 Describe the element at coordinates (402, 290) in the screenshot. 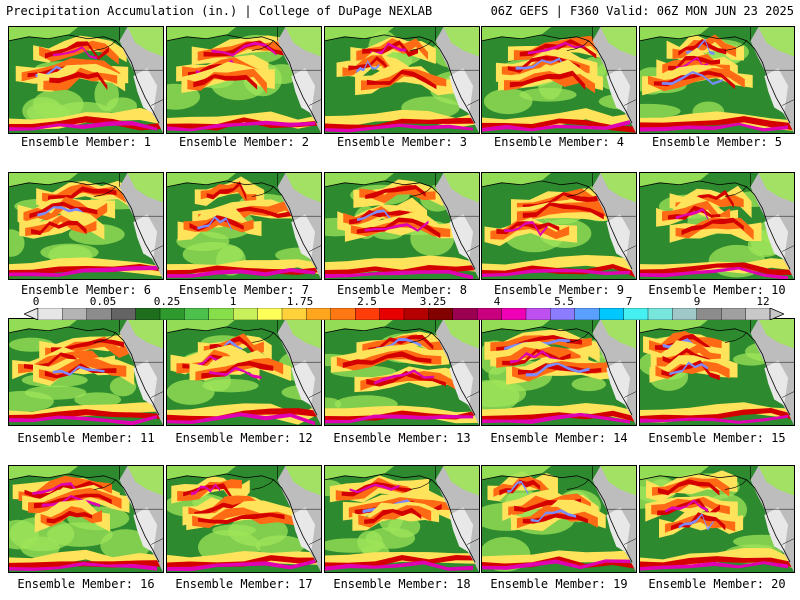

I see `member-caption: Ensemble Member: 8` at that location.